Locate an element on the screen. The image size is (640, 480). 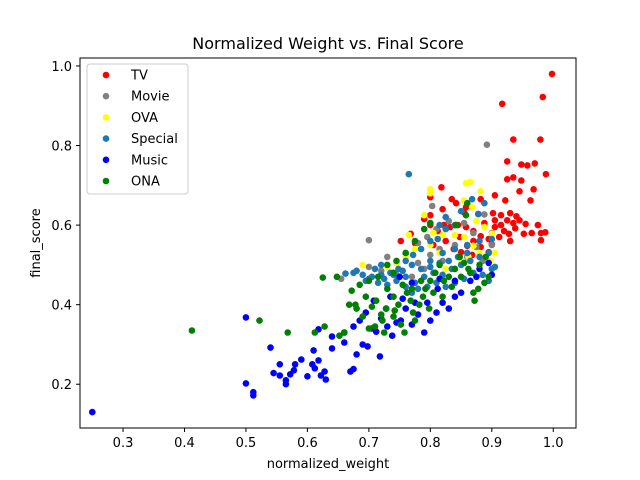
y-tick-label: 0.4 is located at coordinates (61, 306).